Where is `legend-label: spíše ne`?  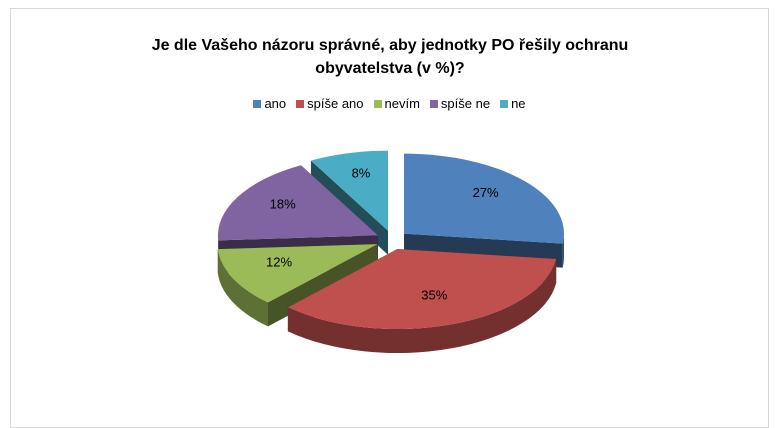 legend-label: spíše ne is located at coordinates (465, 103).